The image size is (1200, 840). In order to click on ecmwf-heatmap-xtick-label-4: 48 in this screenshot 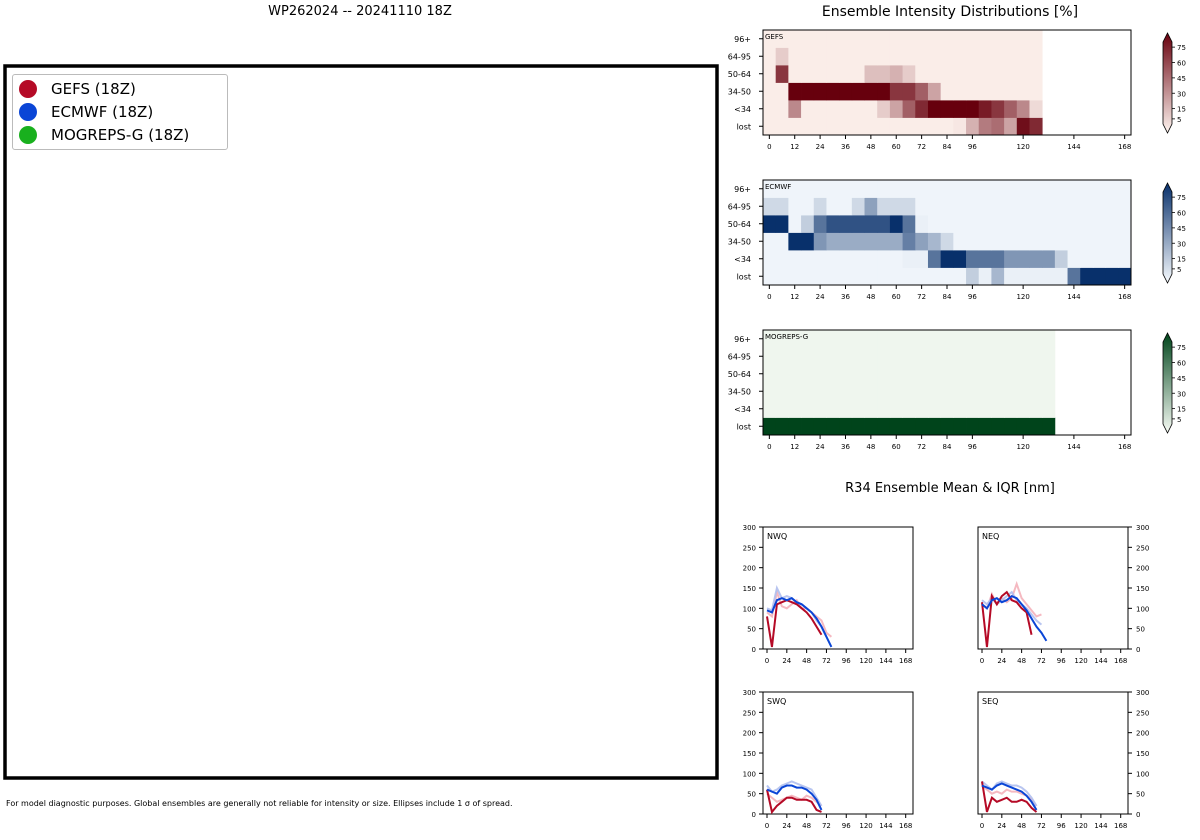, I will do `click(870, 297)`.